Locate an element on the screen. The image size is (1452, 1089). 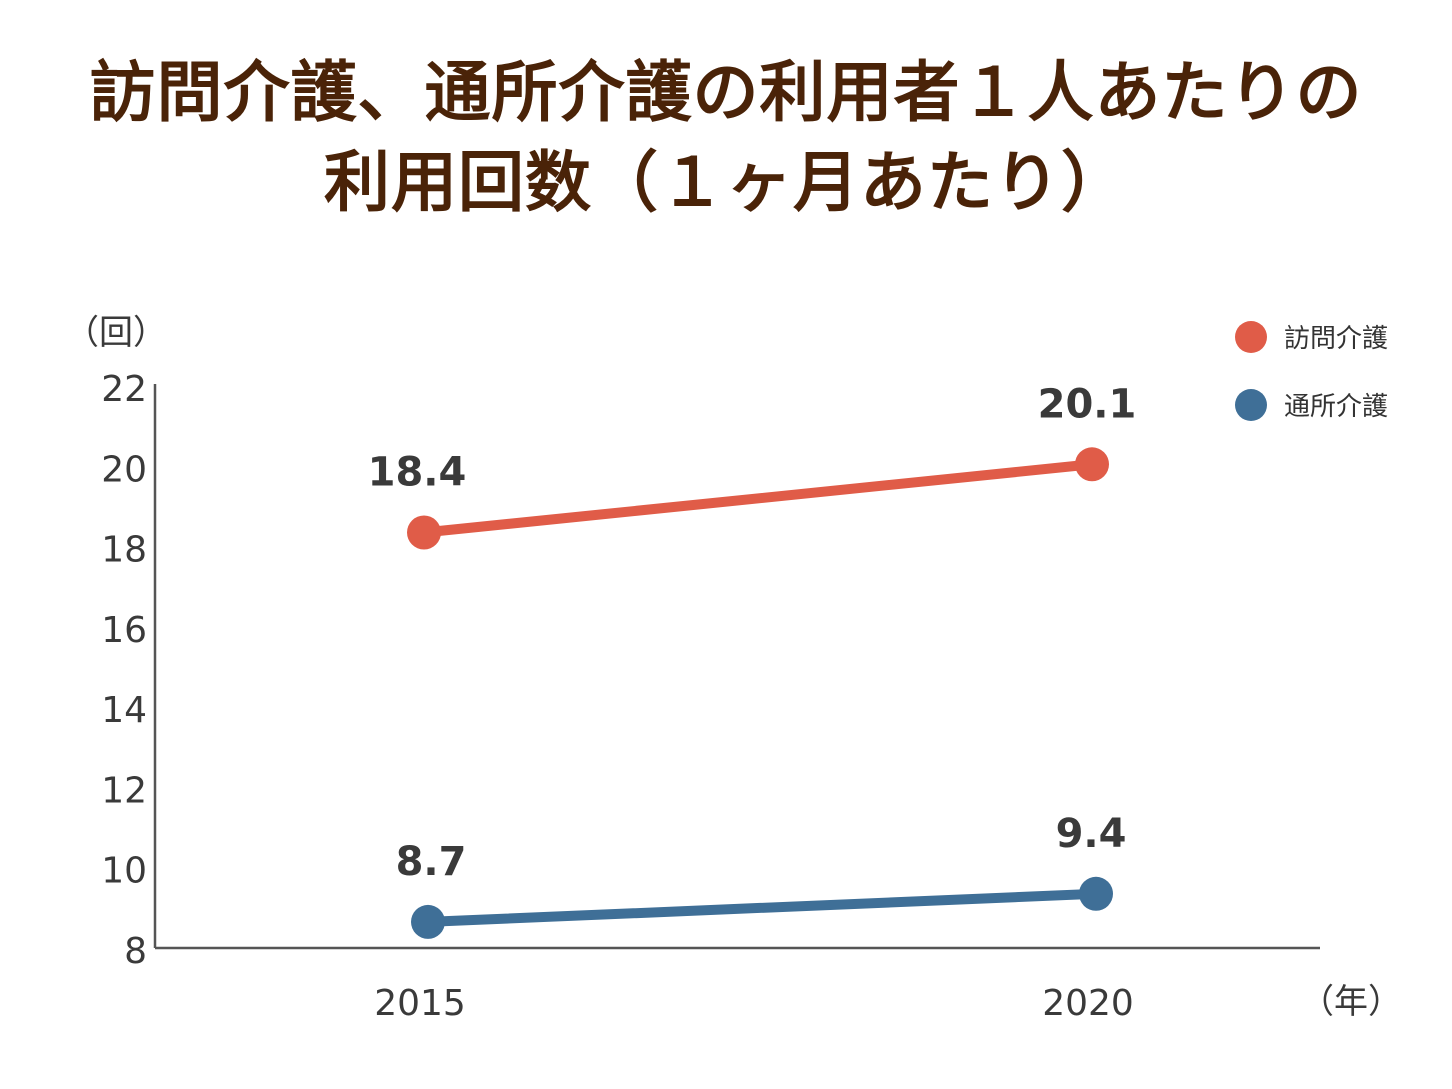
data-label: 18.4 is located at coordinates (417, 473).